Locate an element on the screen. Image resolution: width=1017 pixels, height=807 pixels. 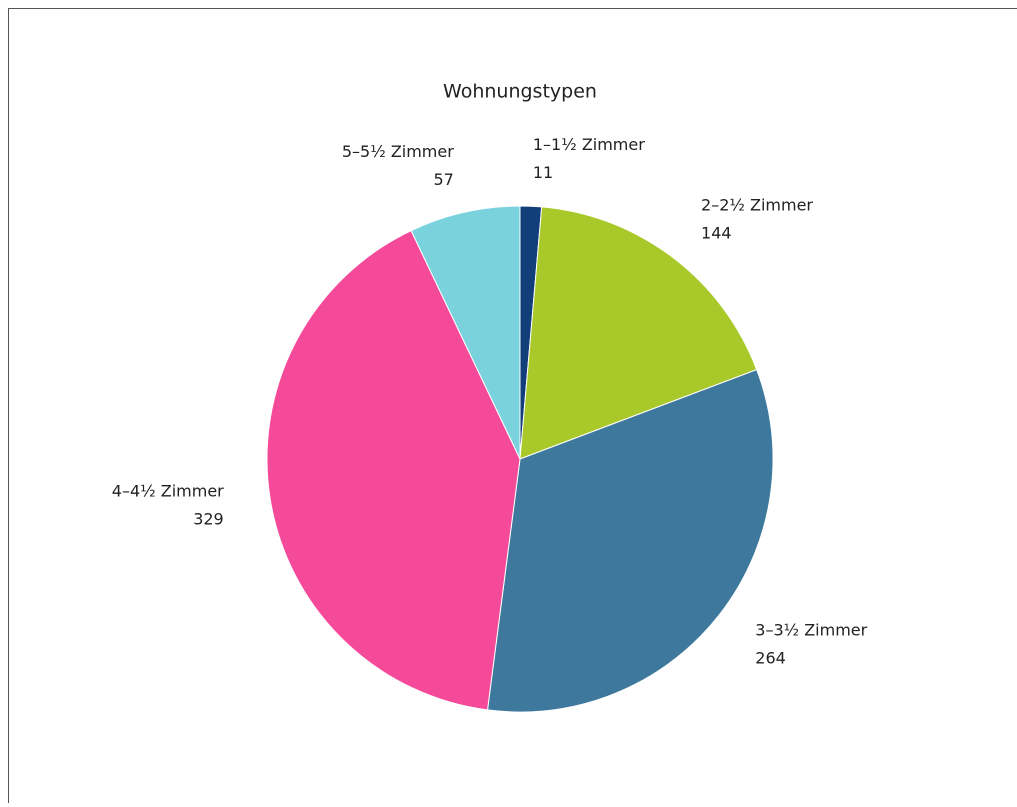
slice-label: 3–3½ Zimmer is located at coordinates (811, 630).